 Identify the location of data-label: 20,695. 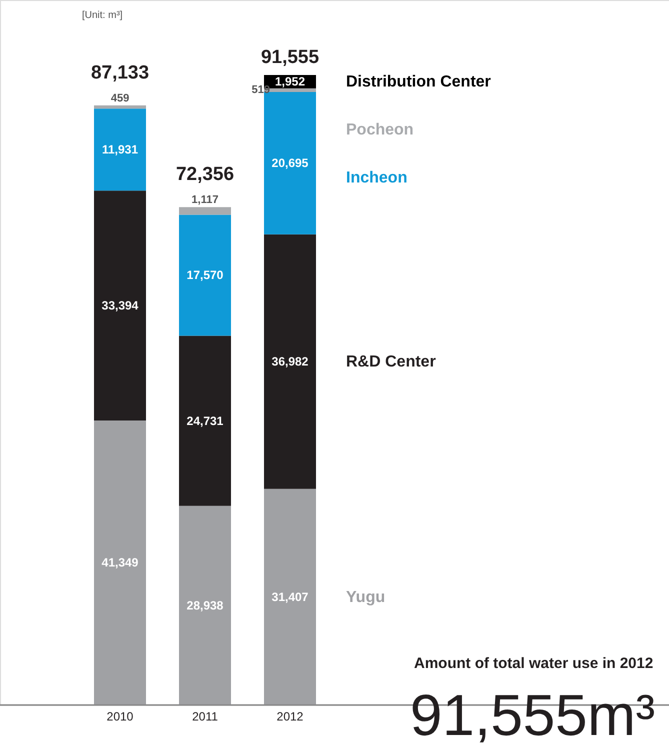
(290, 163).